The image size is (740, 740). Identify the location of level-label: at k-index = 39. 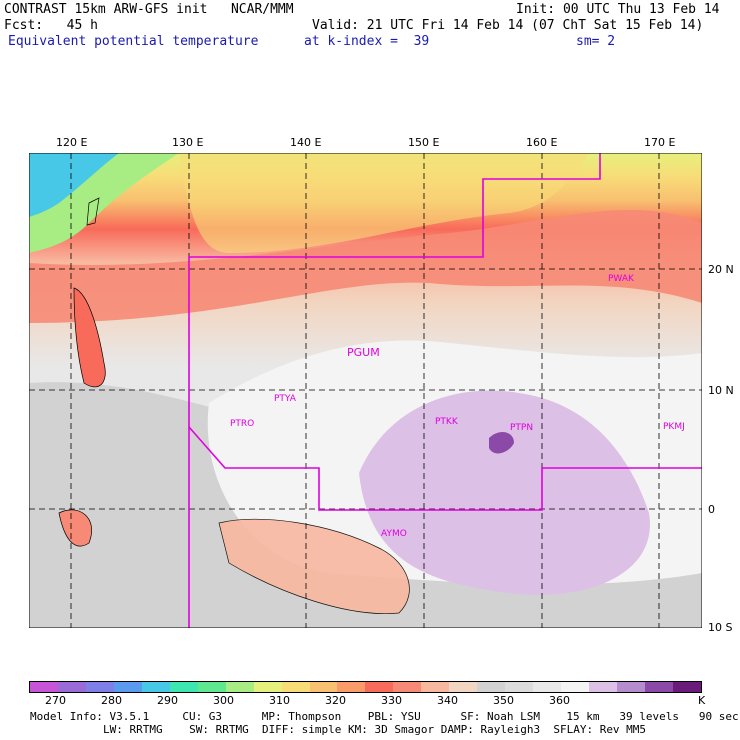
(367, 41).